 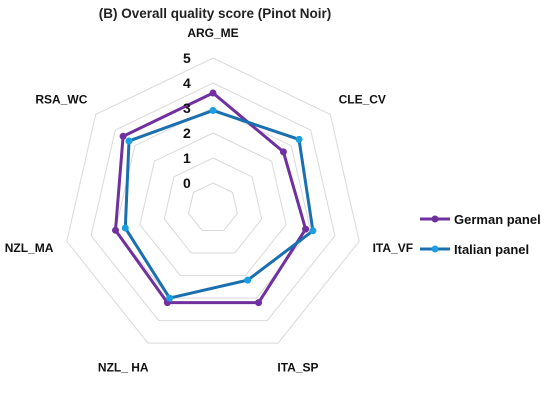 I want to click on legend-item-italian: Italian panel, so click(x=480, y=249).